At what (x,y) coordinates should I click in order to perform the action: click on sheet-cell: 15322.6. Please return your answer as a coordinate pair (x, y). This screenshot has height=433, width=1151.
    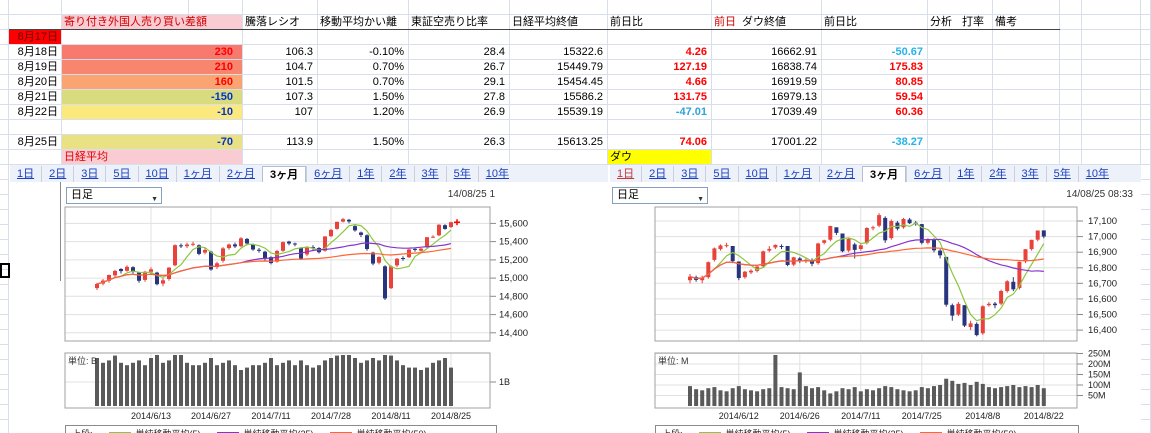
    Looking at the image, I should click on (559, 52).